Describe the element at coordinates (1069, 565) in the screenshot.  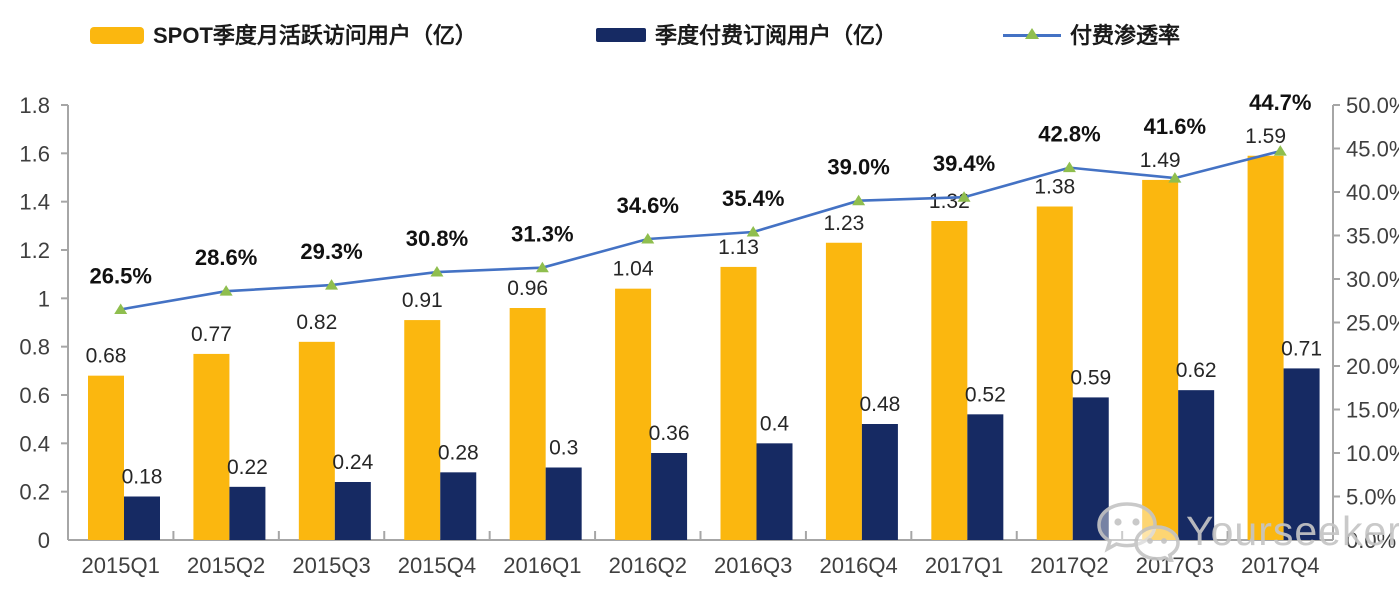
I see `x-axis-category-label: 2017Q2` at that location.